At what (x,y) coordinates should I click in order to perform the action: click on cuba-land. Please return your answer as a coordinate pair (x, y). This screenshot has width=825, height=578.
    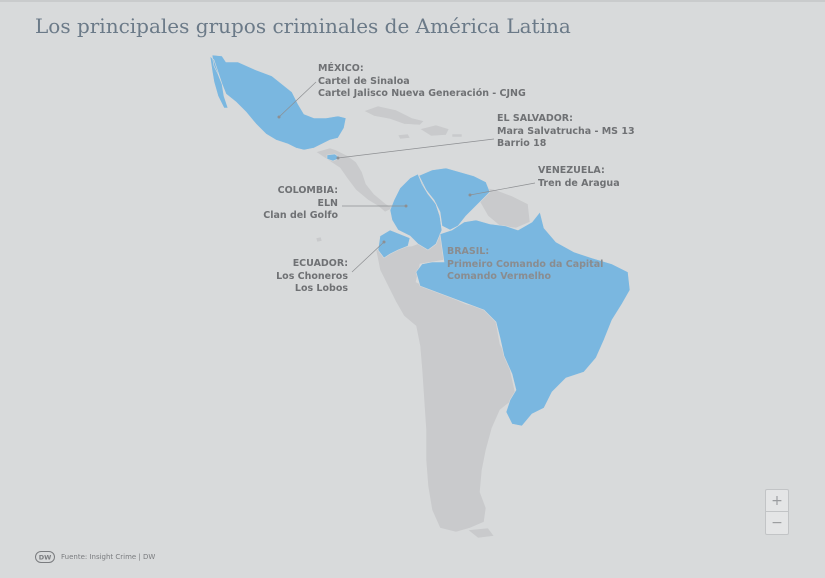
    Looking at the image, I should click on (394, 115).